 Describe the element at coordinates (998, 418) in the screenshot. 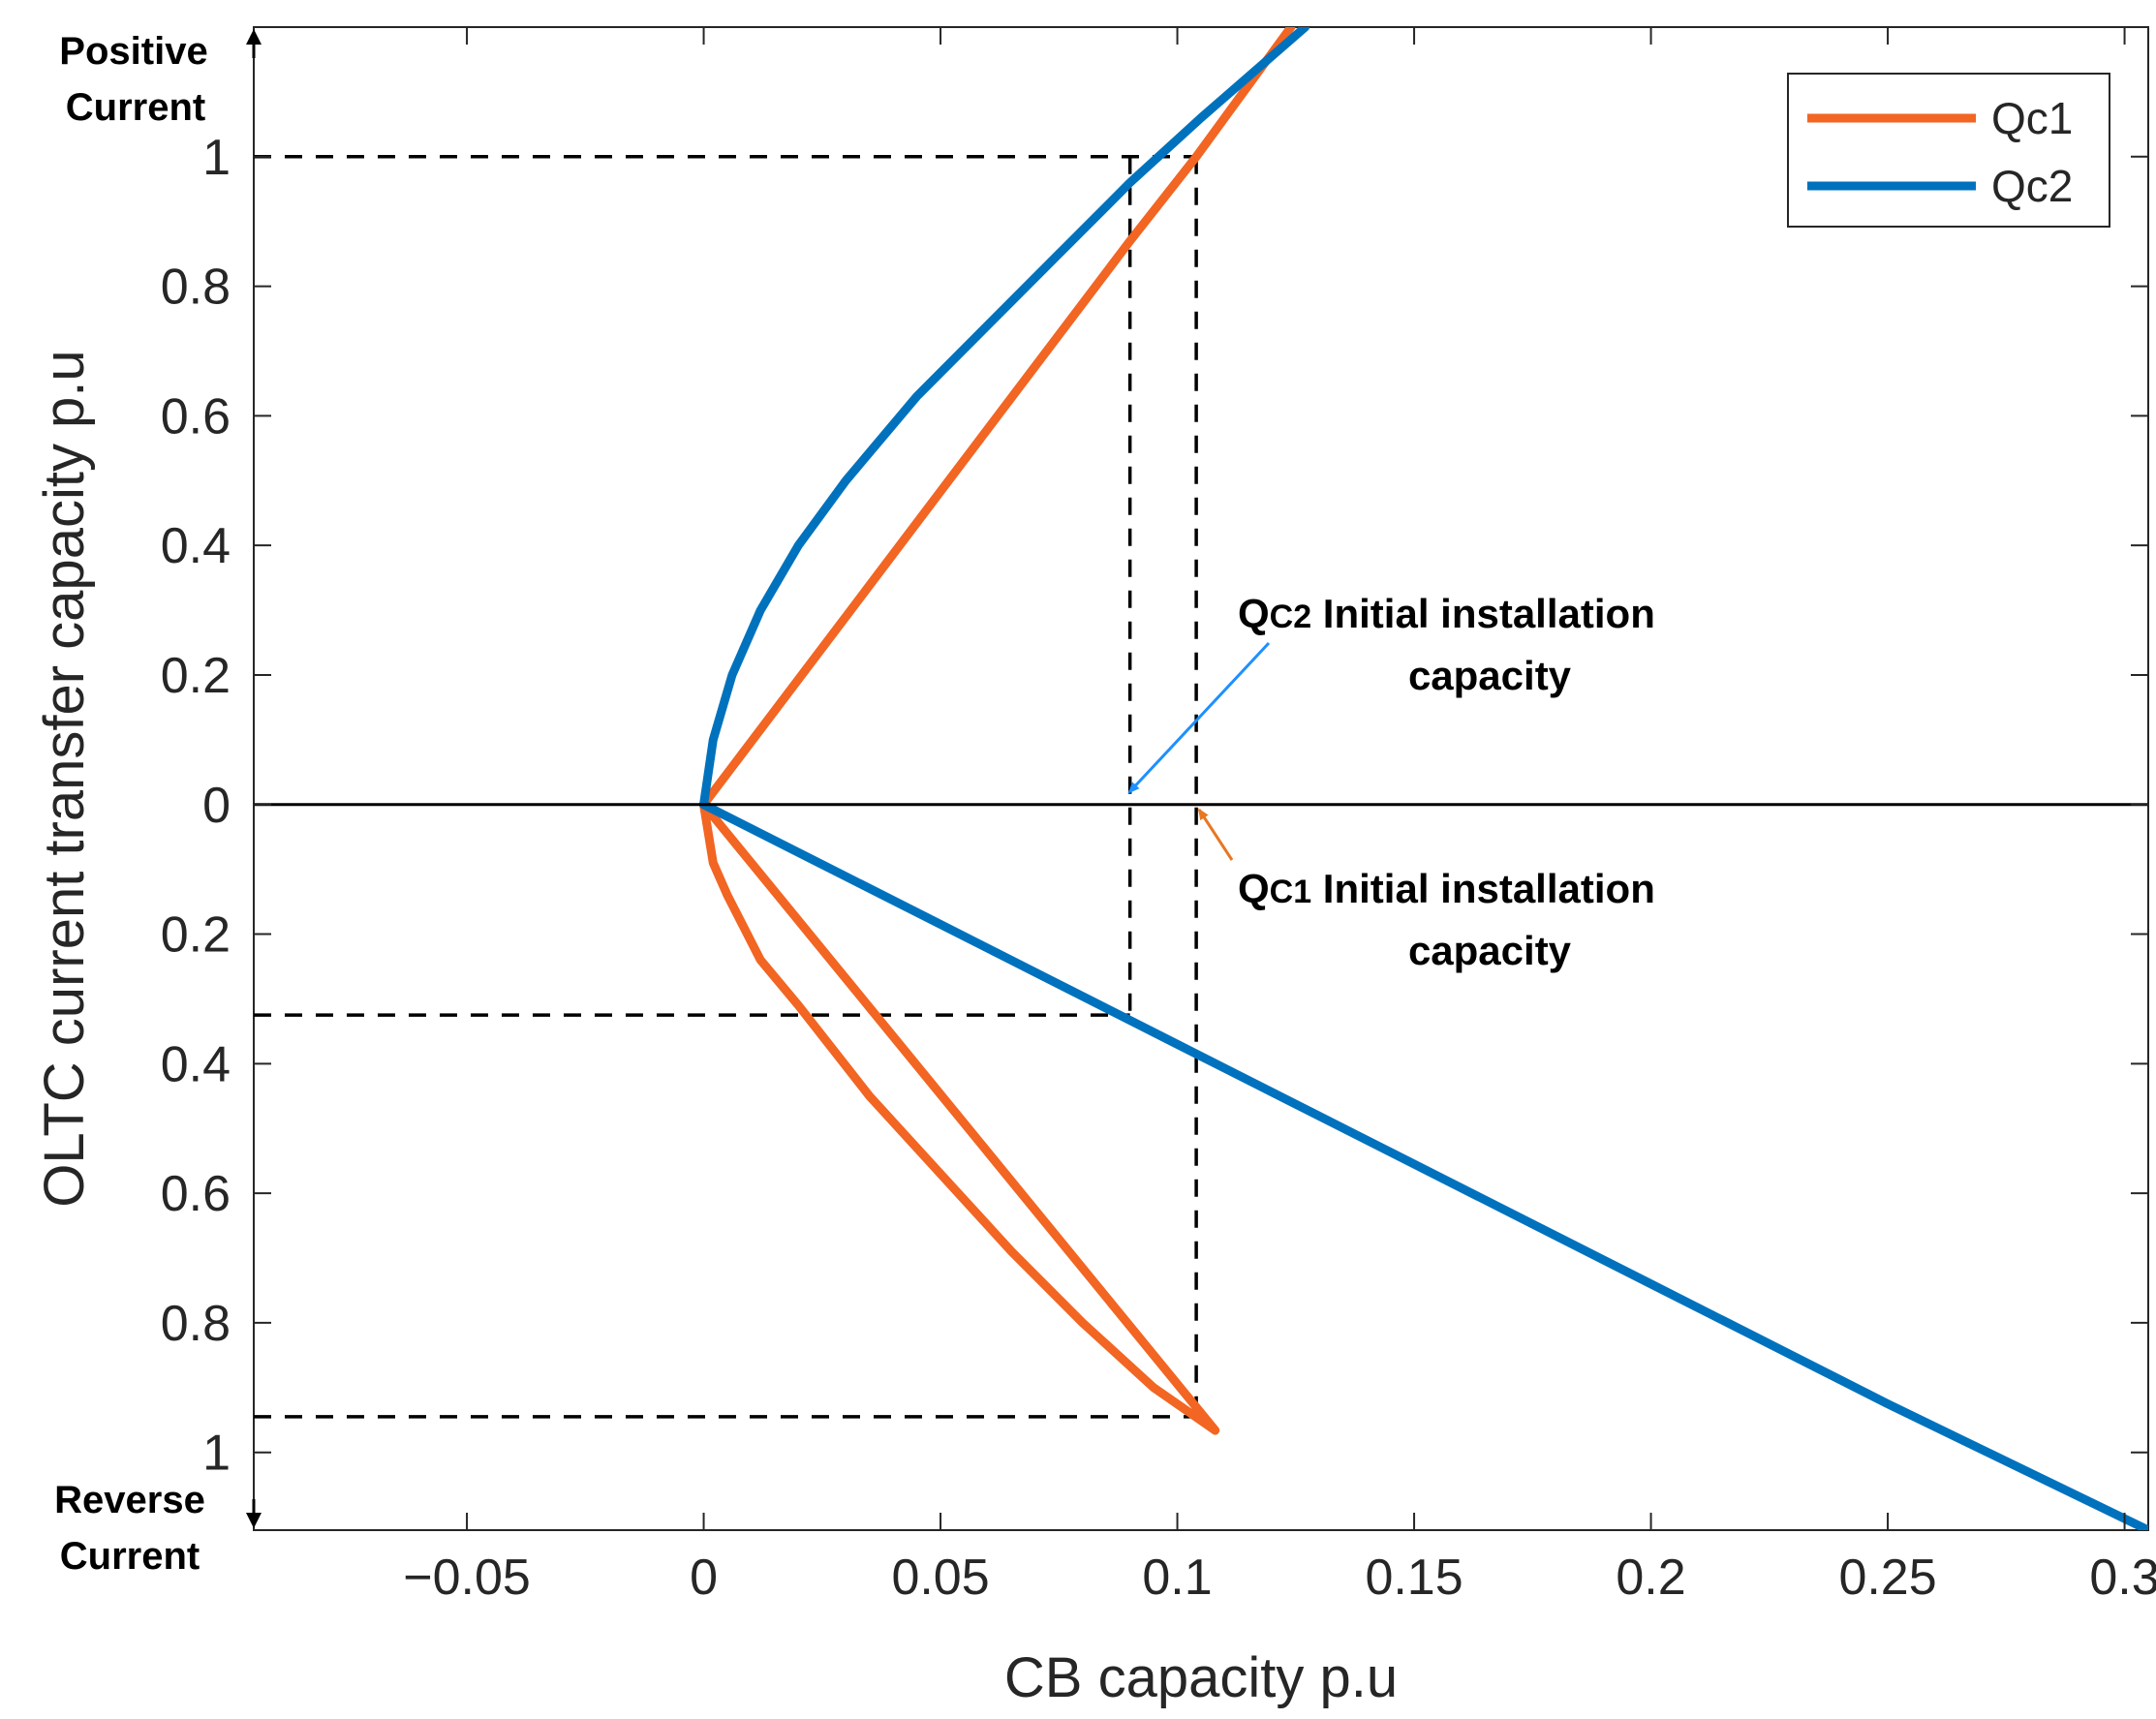

I see `series-qc1-upper-branch` at that location.